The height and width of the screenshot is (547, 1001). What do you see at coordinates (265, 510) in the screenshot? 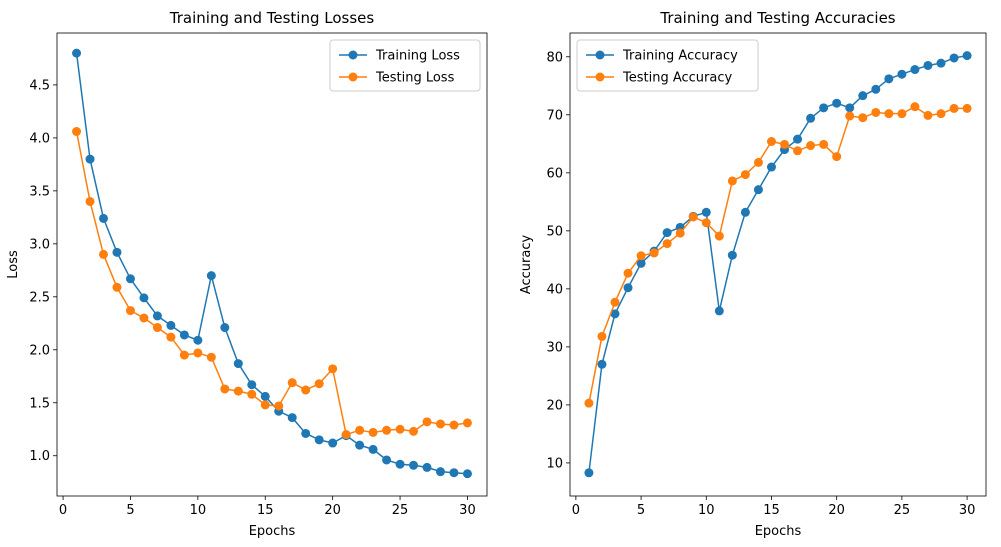
I see `x-tick-label: 15` at bounding box center [265, 510].